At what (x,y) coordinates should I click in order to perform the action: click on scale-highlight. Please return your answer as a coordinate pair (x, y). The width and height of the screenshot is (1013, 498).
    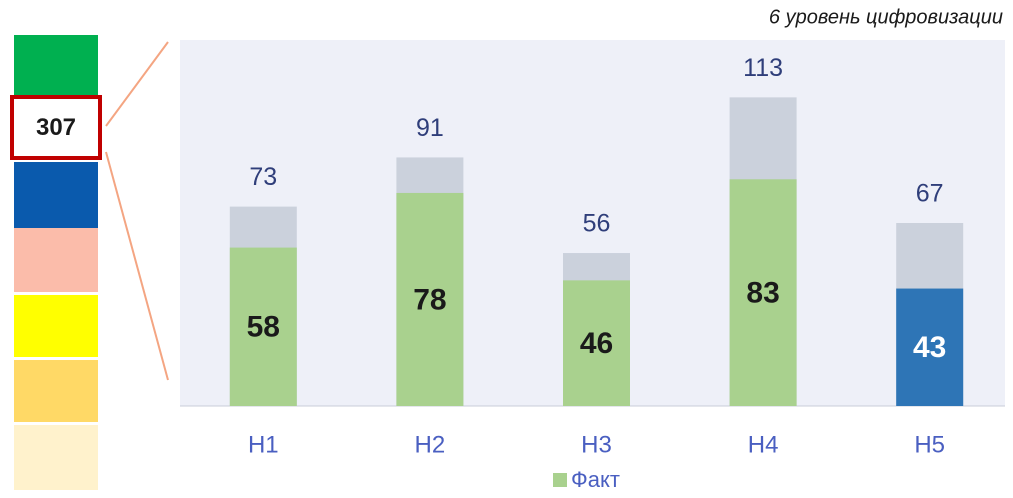
    Looking at the image, I should click on (56, 127).